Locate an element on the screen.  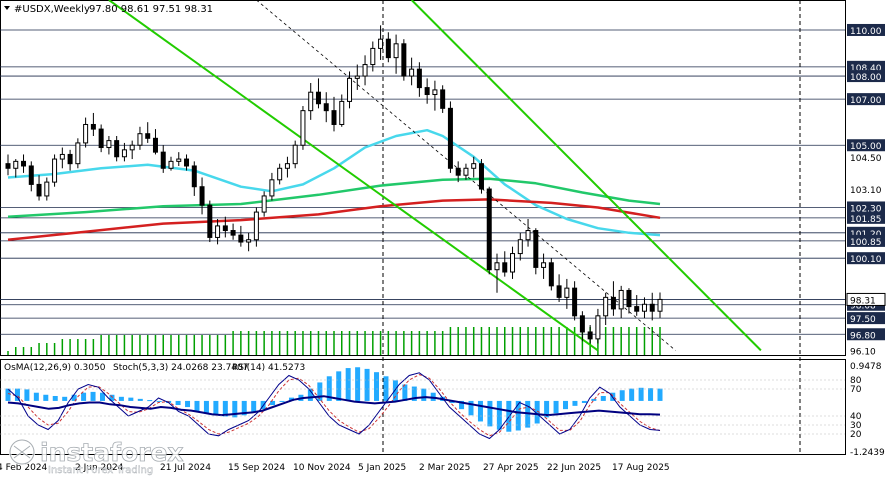
price-label: 107.00 is located at coordinates (866, 101).